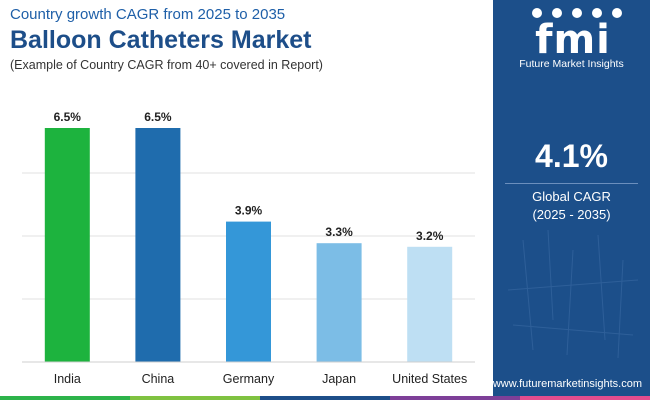 This screenshot has width=650, height=400. What do you see at coordinates (68, 117) in the screenshot?
I see `data-label-india: 6.5%` at bounding box center [68, 117].